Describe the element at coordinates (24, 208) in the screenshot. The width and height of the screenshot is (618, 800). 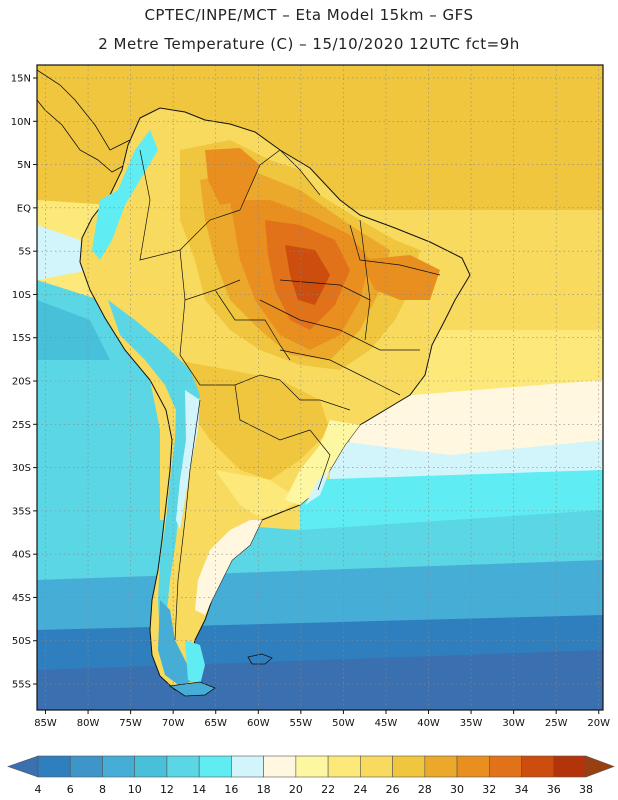
I see `latitude-label: EQ` at that location.